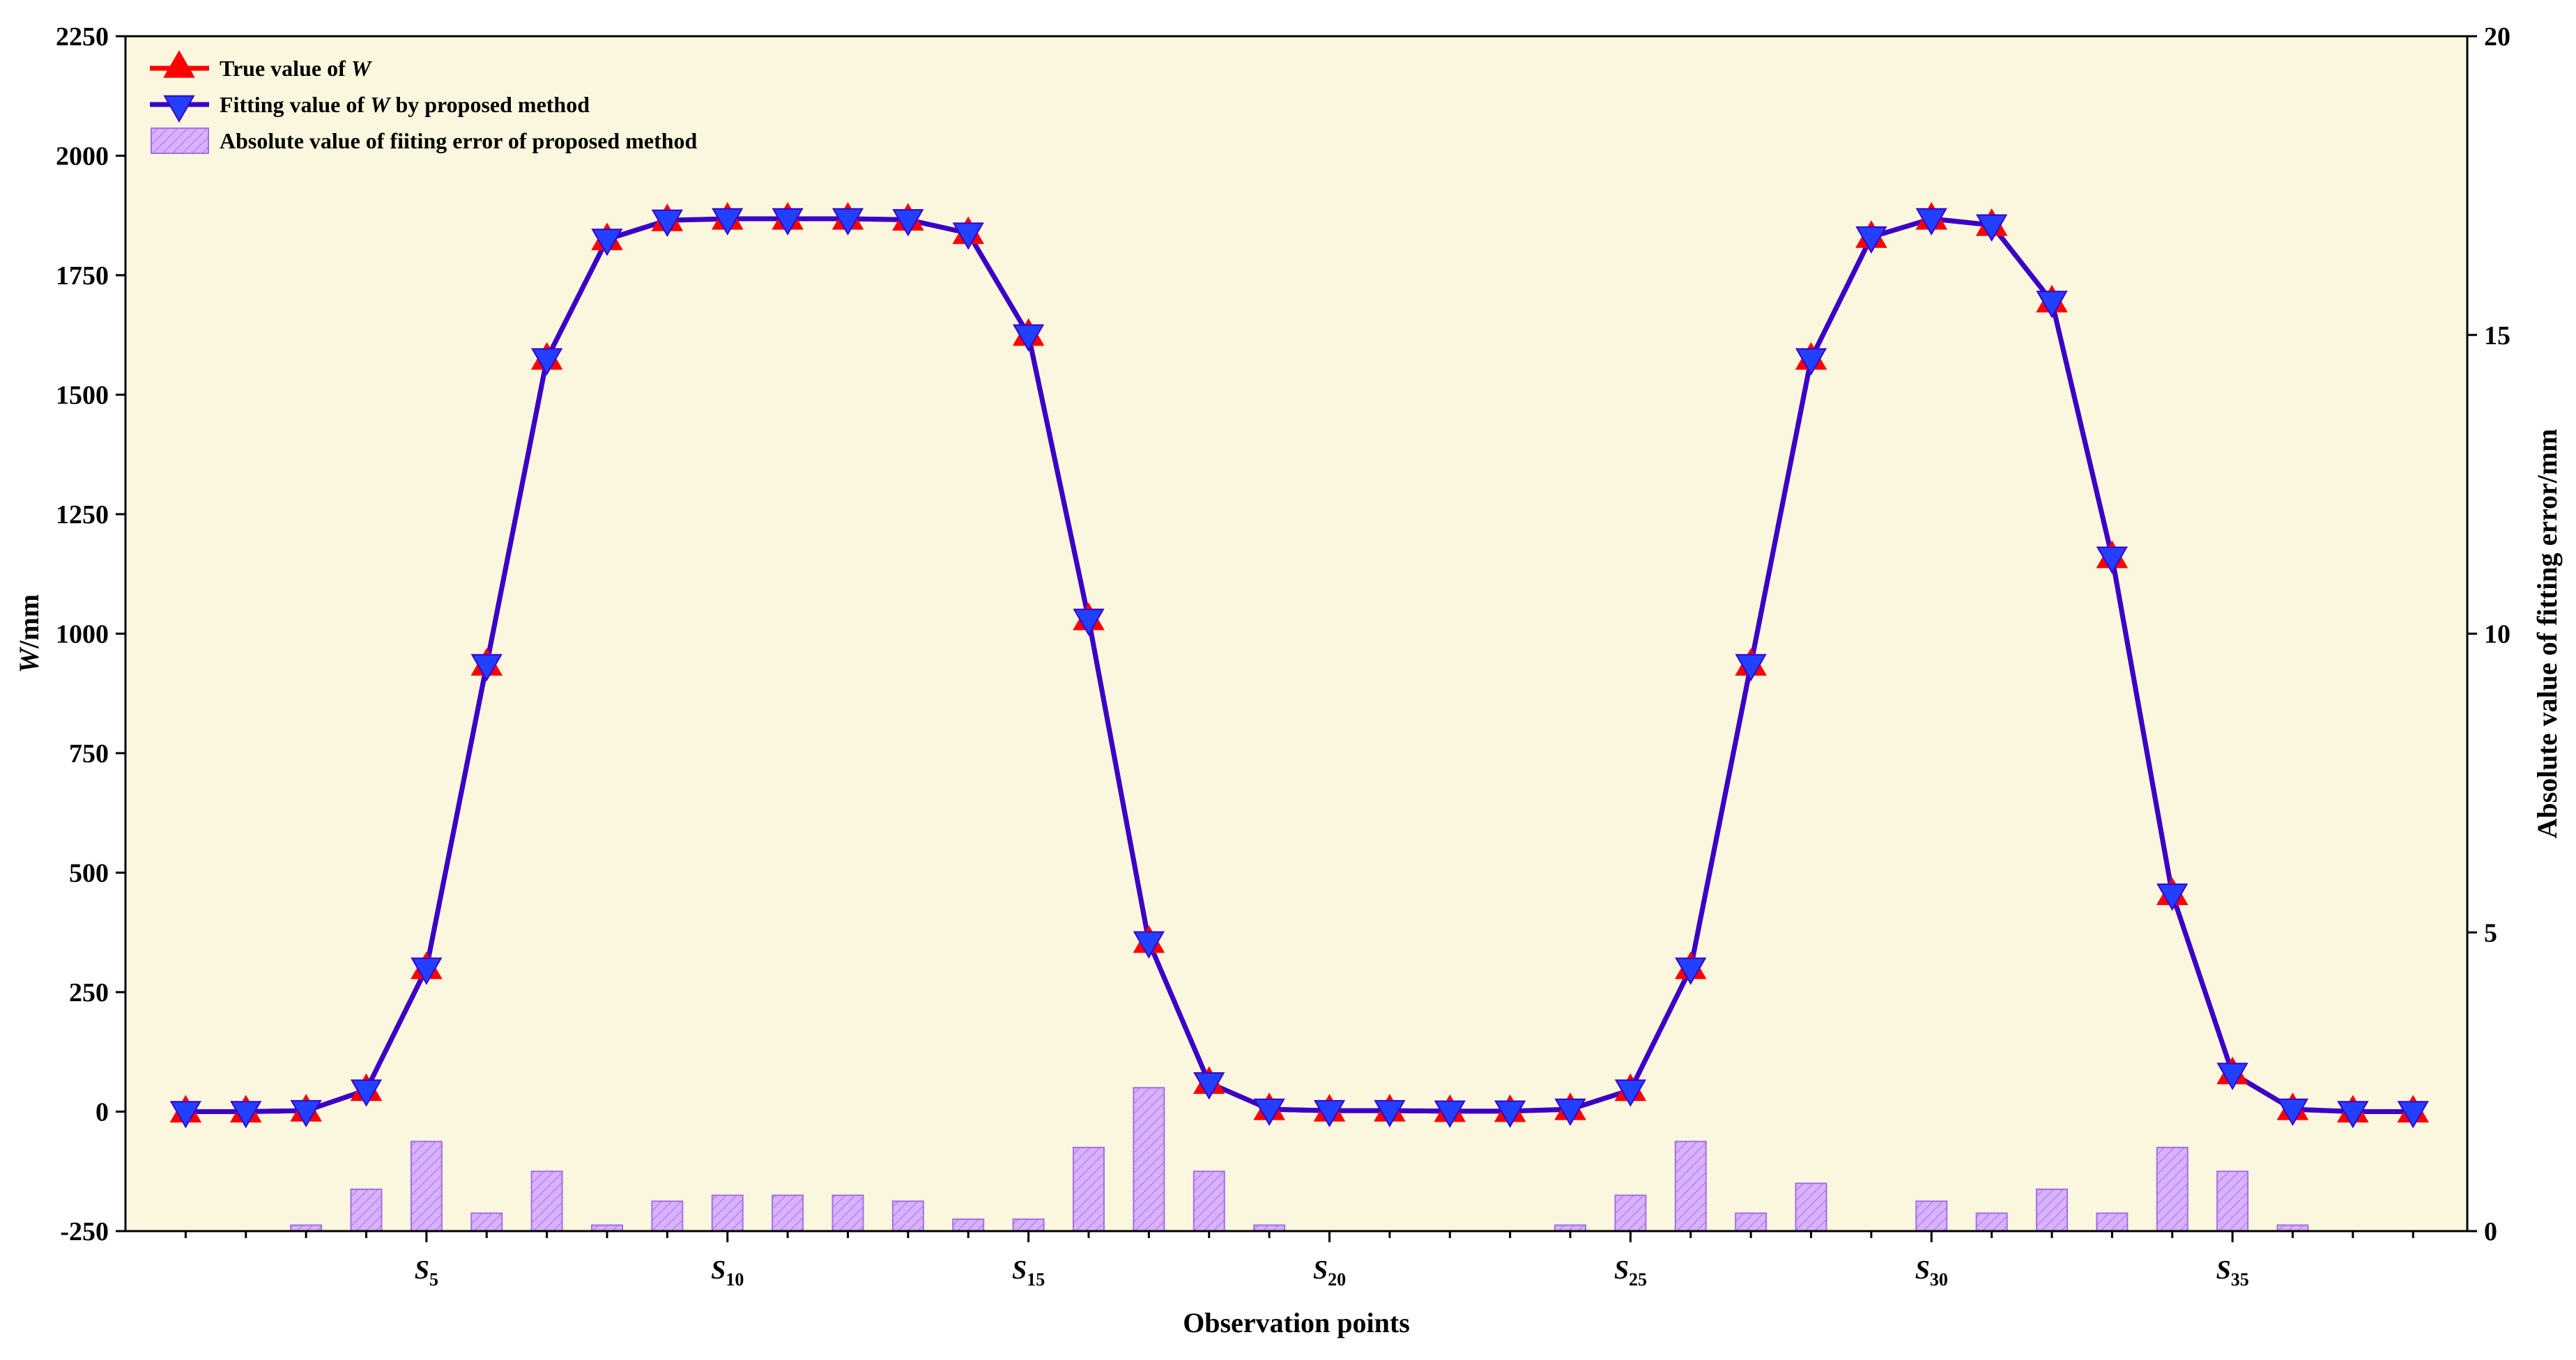  What do you see at coordinates (82, 276) in the screenshot?
I see `left-y-tick-label: 1750` at bounding box center [82, 276].